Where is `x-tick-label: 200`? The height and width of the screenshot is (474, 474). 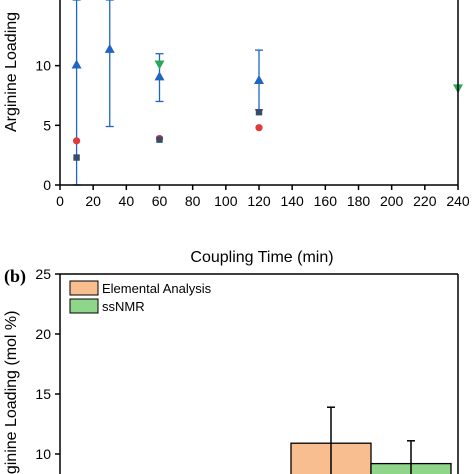
x-tick-label: 200 is located at coordinates (392, 201).